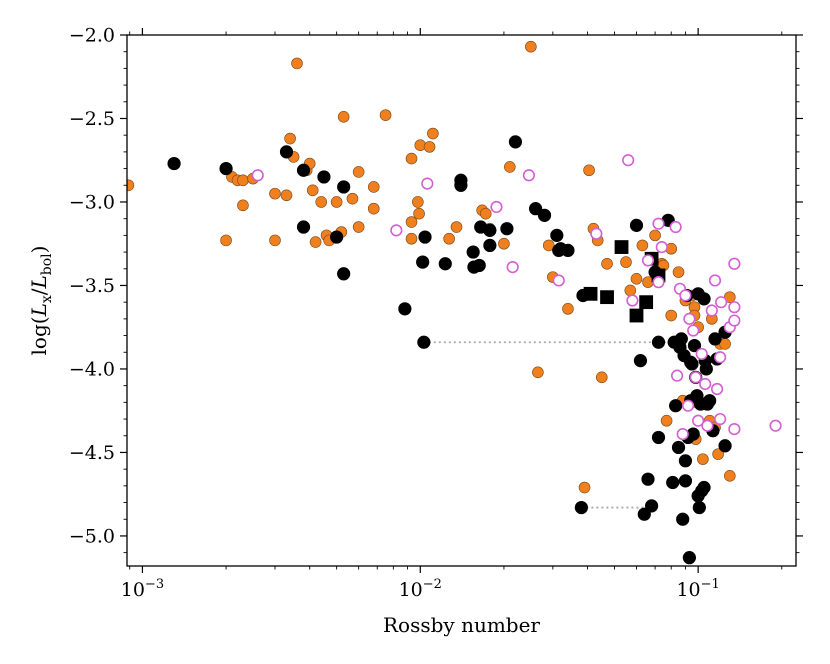 Image resolution: width=830 pixels, height=664 pixels. I want to click on x-tick-exponent: −1, so click(710, 584).